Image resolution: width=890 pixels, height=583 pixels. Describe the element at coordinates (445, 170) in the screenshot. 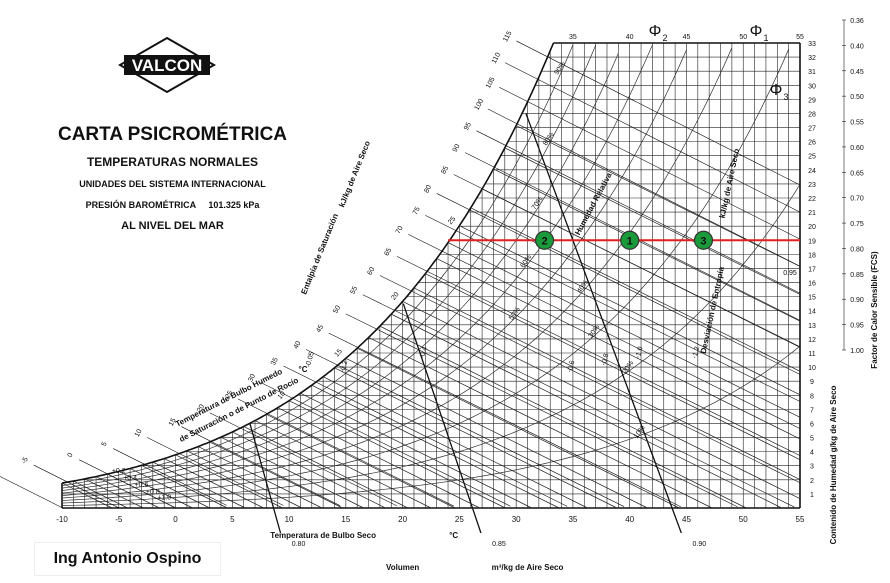

I see `enthalpy-tick: 85` at that location.